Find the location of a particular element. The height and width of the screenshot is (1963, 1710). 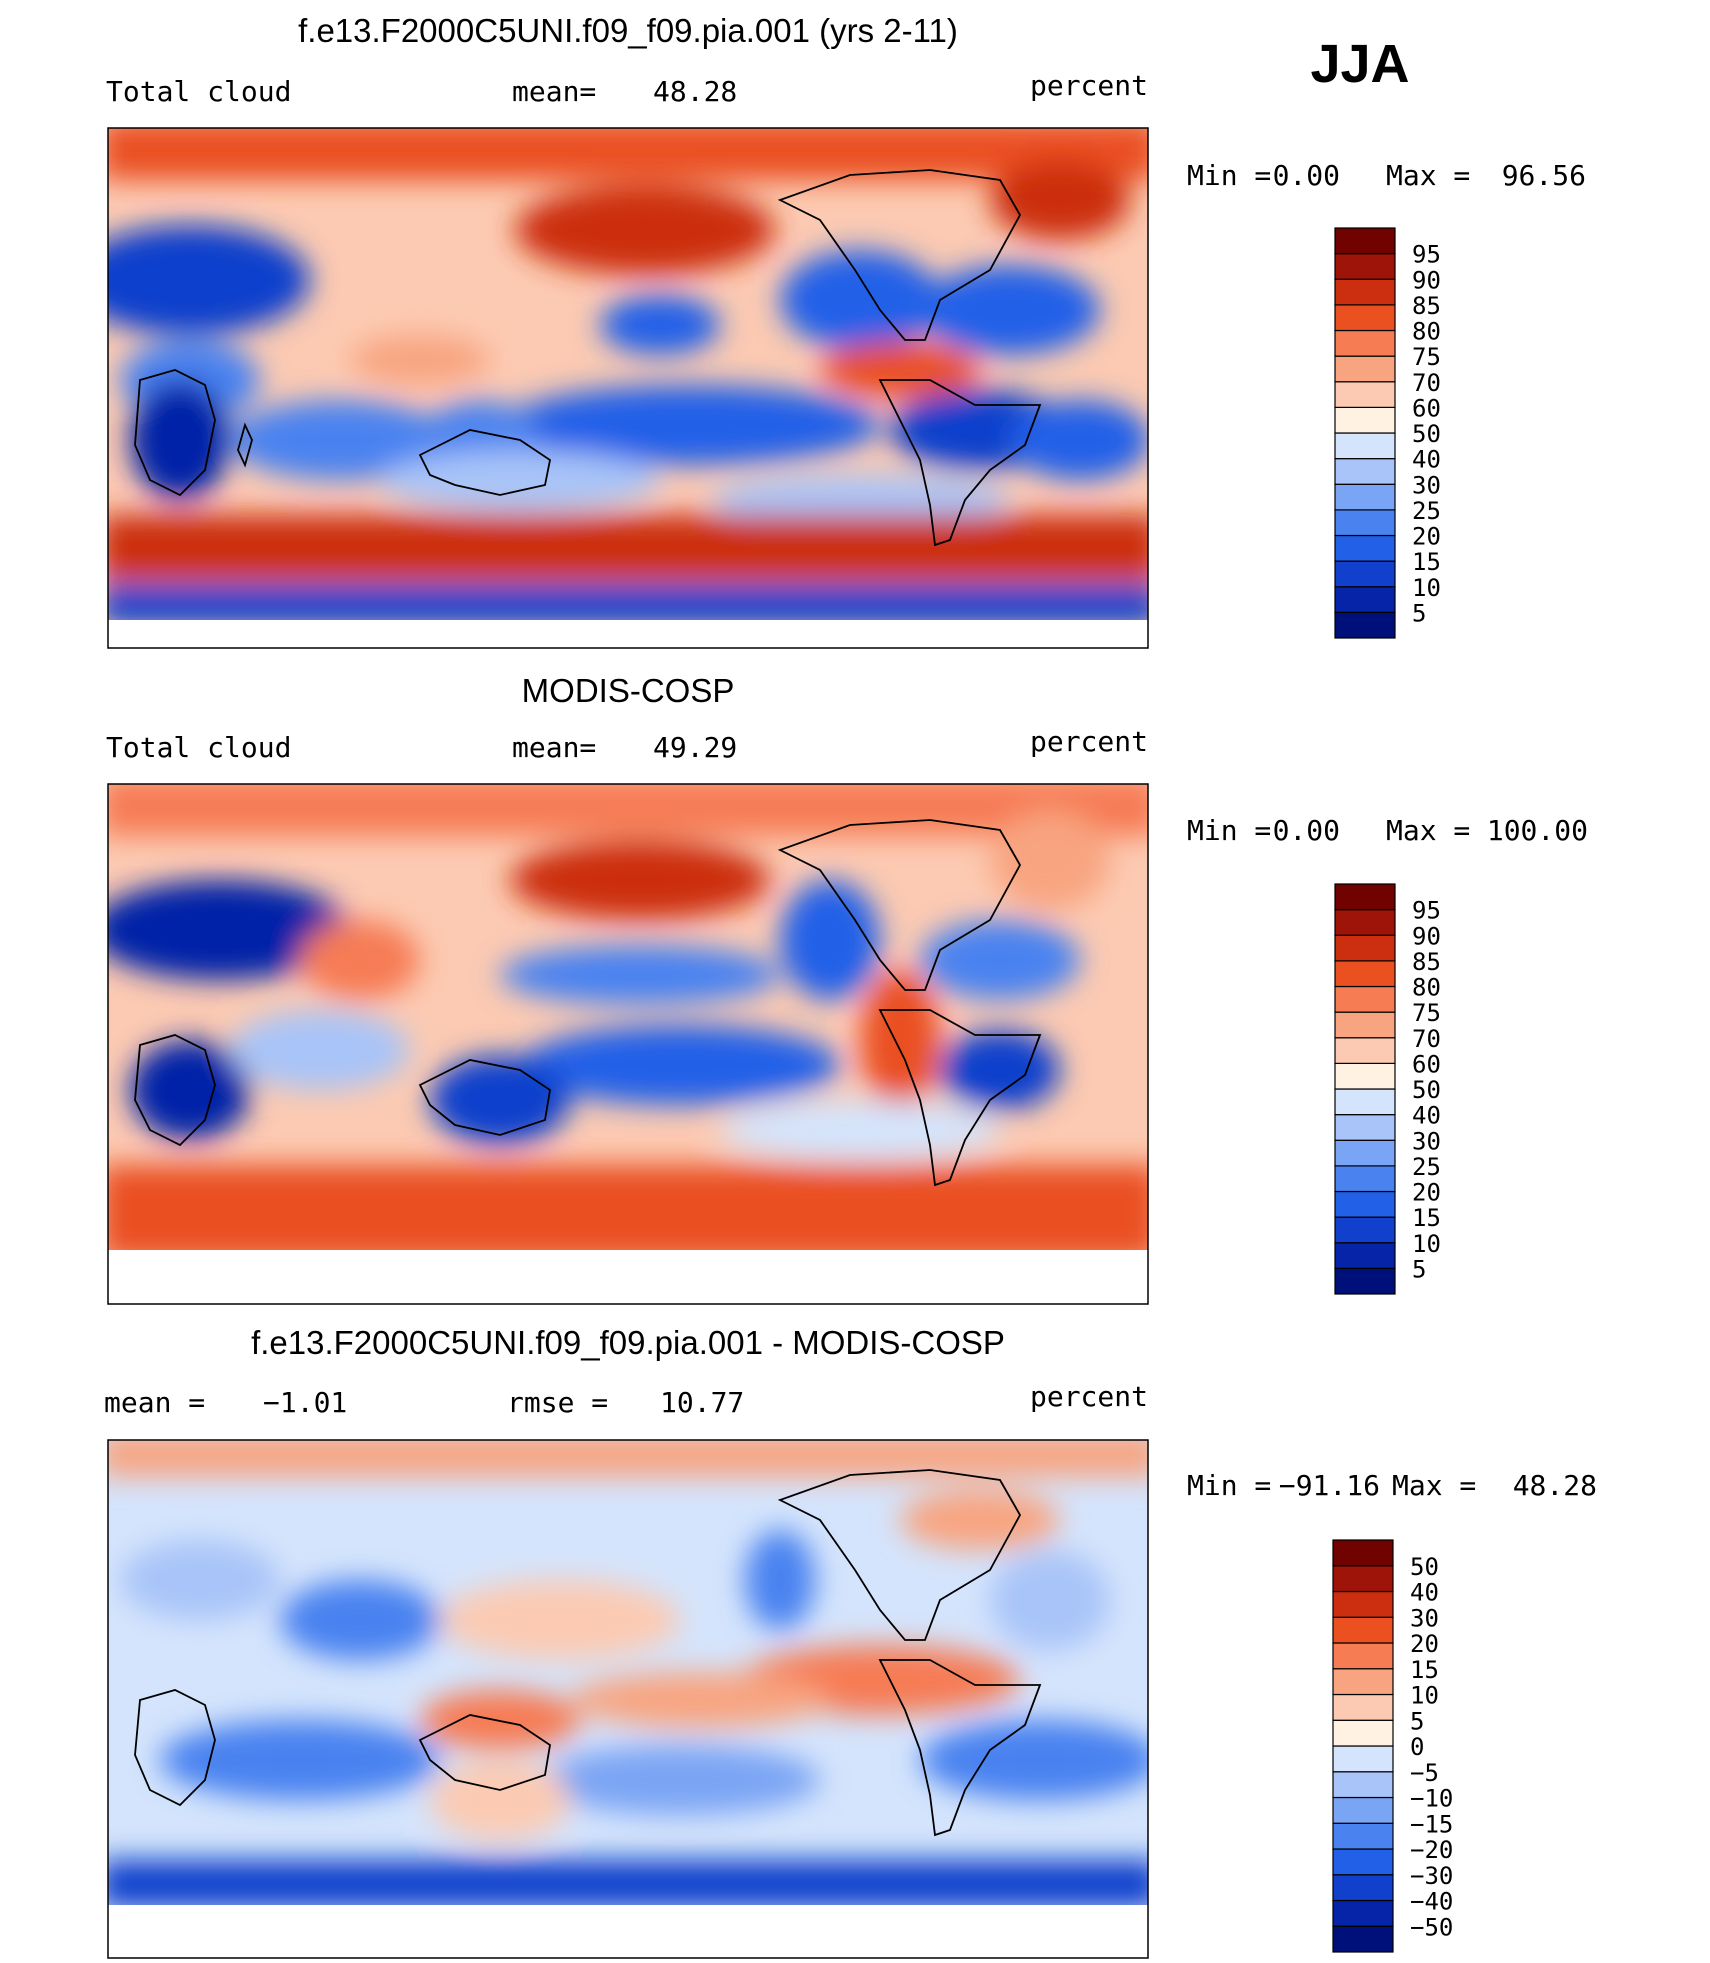

colorbar-tick-label: 0 is located at coordinates (1417, 1747).